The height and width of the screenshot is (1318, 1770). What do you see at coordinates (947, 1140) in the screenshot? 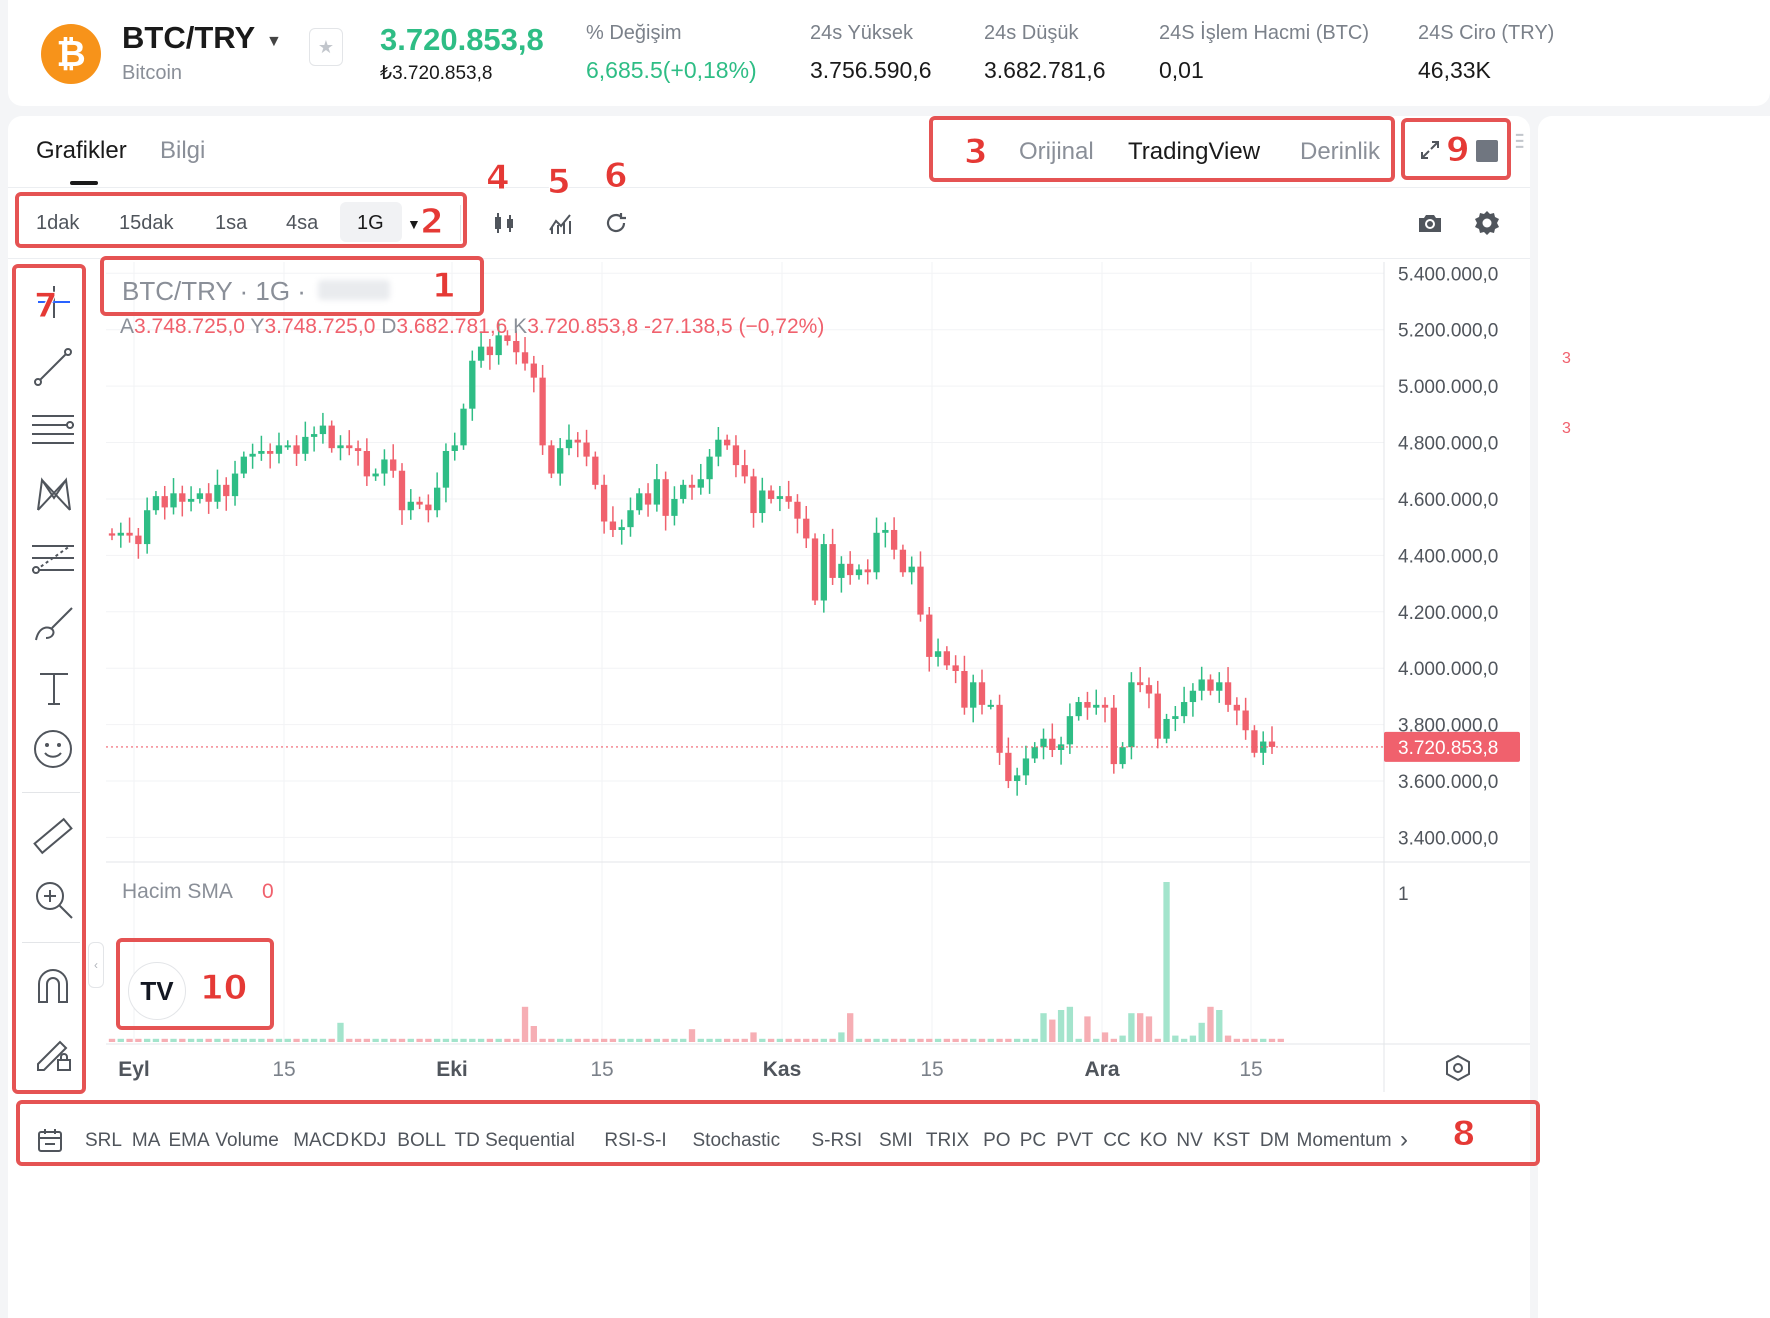
I see `indicator-trix: TRIX` at bounding box center [947, 1140].